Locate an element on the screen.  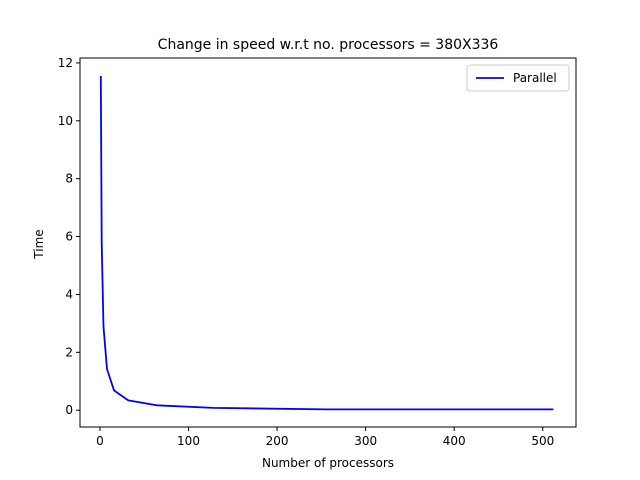
x-tick-label: 300 is located at coordinates (365, 441).